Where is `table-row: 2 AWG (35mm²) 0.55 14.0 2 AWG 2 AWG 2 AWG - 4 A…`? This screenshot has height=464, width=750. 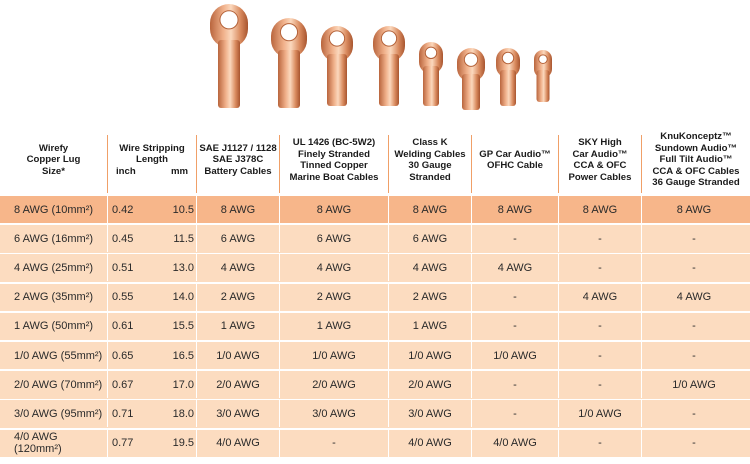 table-row: 2 AWG (35mm²) 0.55 14.0 2 AWG 2 AWG 2 AWG - 4 A… is located at coordinates (375, 297).